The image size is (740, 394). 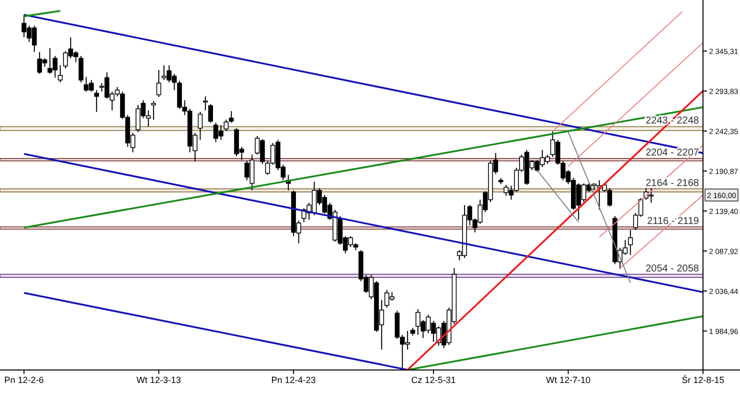 I want to click on x-tick-label: Cz 12-5-31, so click(x=433, y=380).